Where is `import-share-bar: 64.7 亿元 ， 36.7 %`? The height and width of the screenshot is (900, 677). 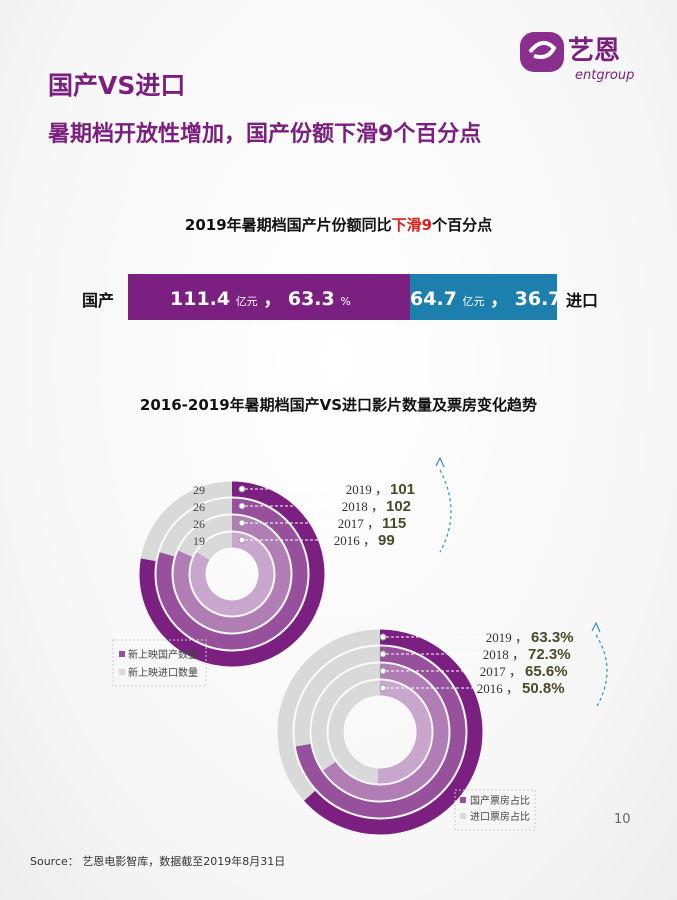
import-share-bar: 64.7 亿元 ， 36.7 % is located at coordinates (494, 297).